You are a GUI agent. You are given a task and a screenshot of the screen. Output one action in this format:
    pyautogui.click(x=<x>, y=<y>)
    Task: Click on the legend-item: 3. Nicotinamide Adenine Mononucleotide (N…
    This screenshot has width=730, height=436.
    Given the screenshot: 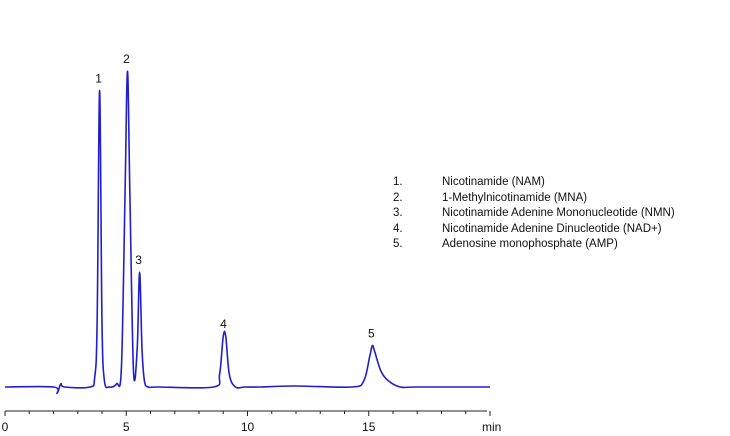 What is the action you would take?
    pyautogui.click(x=534, y=214)
    